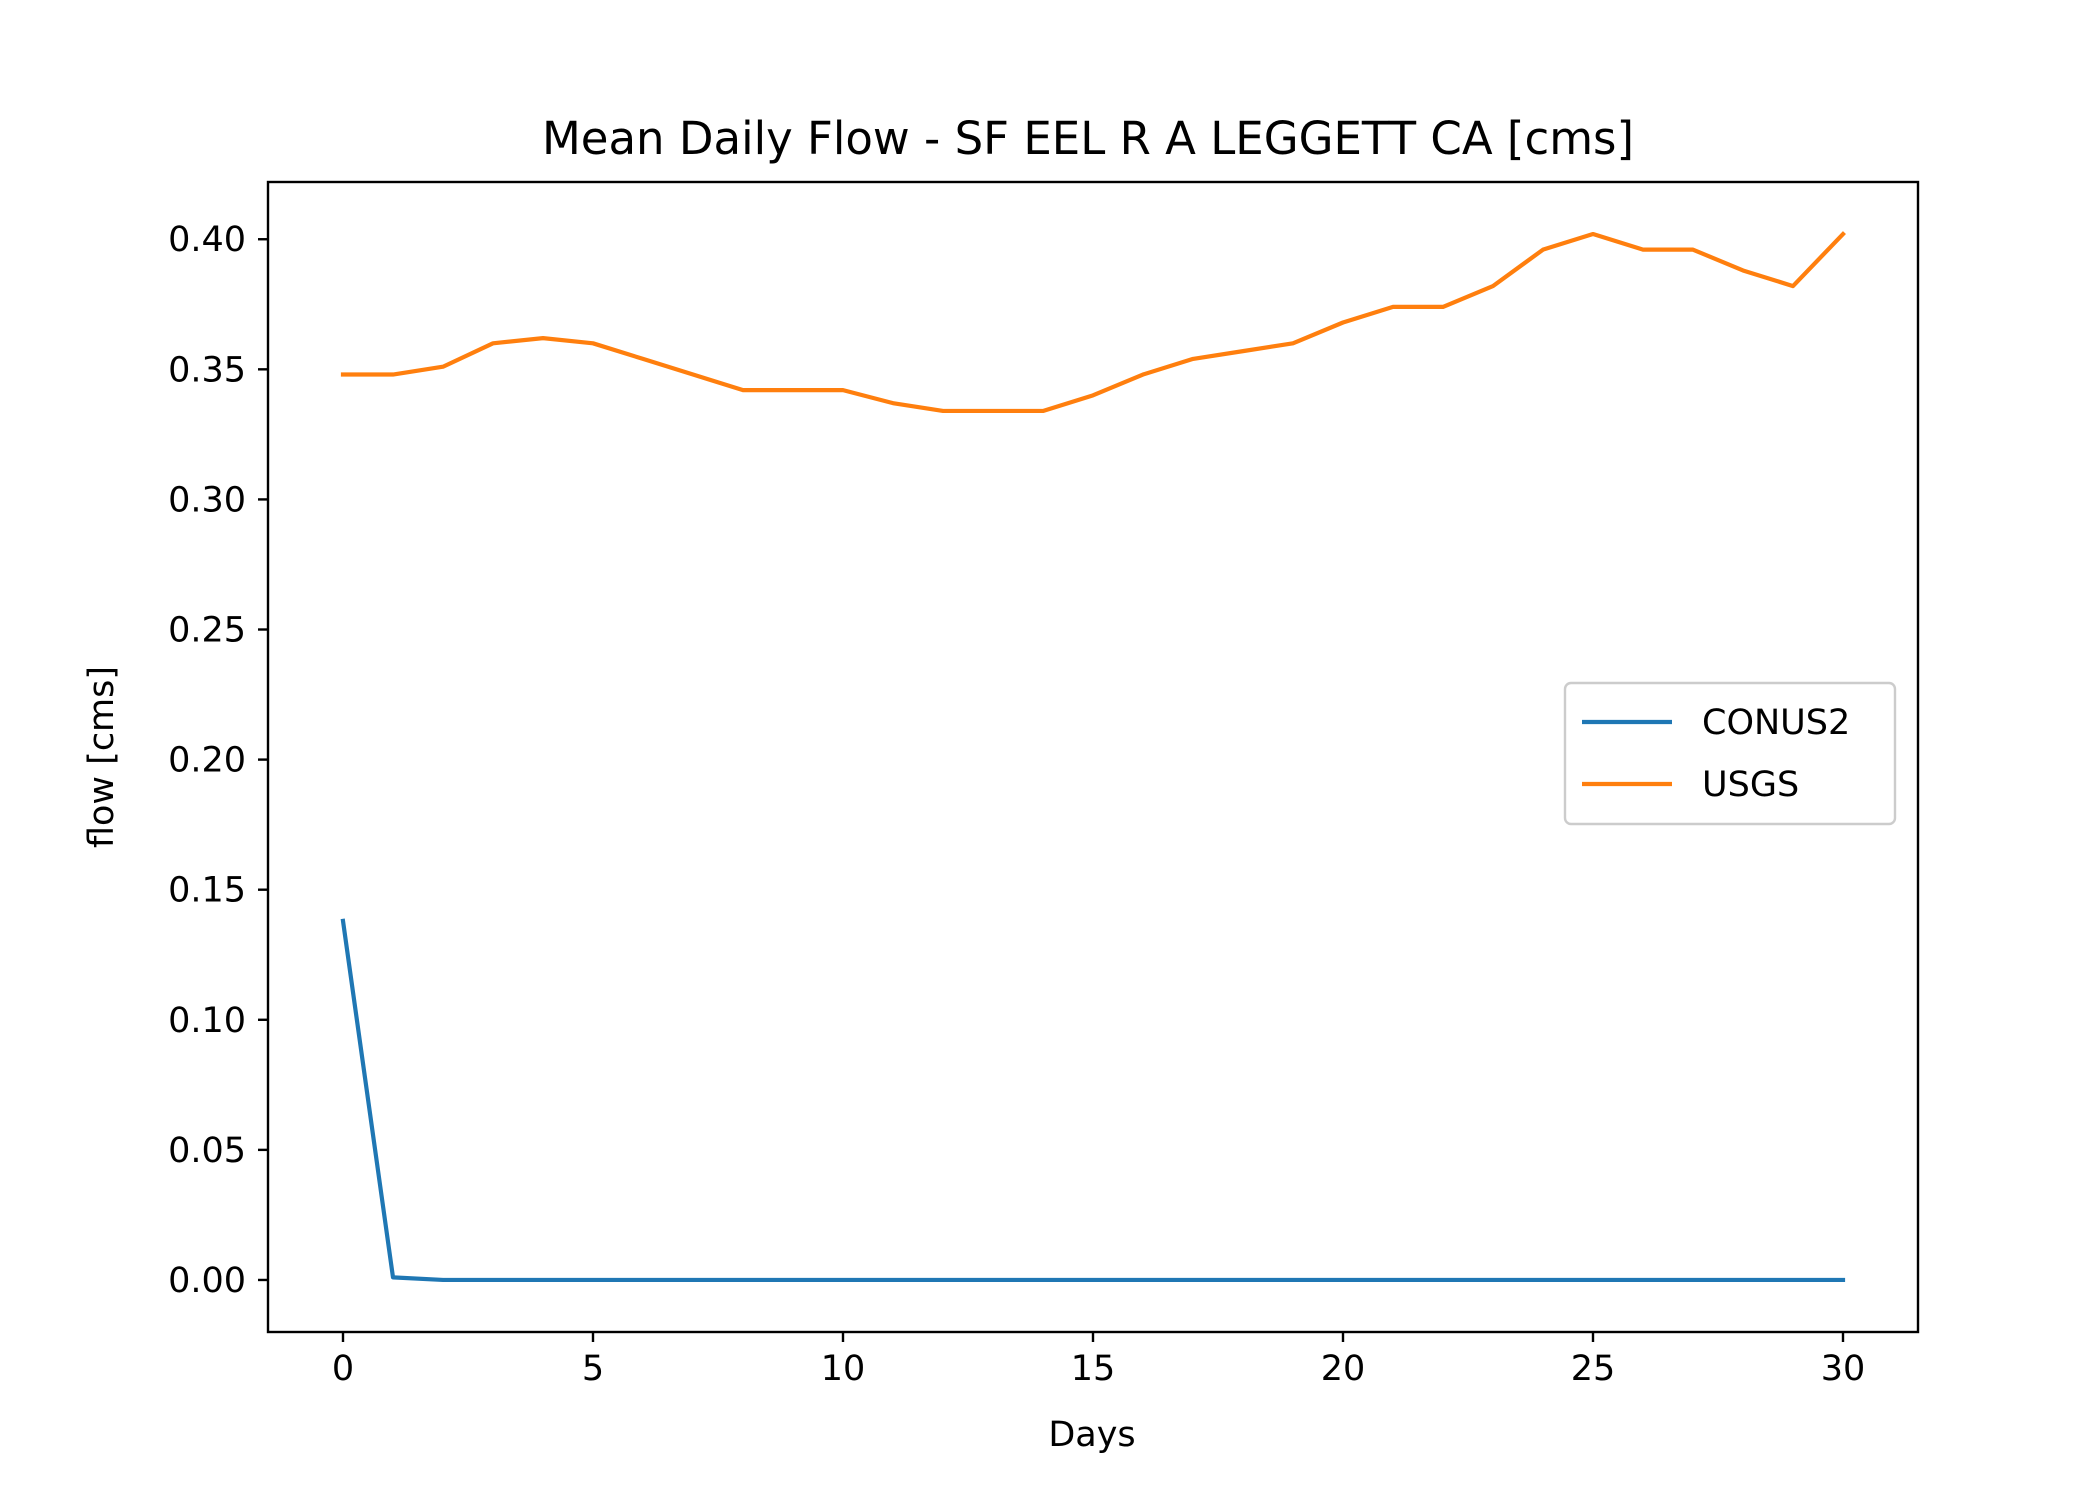 Image resolution: width=2100 pixels, height=1504 pixels. I want to click on legend-label-usgs: USGS, so click(1750, 785).